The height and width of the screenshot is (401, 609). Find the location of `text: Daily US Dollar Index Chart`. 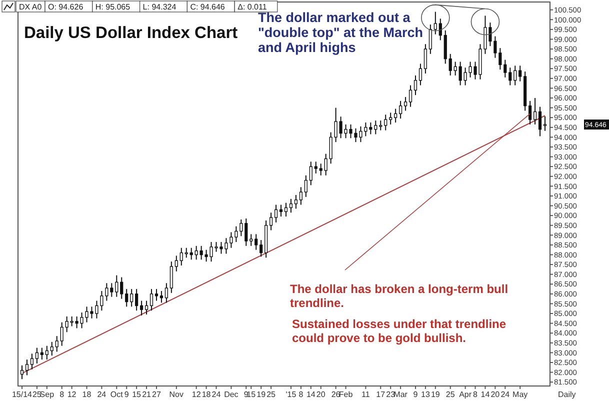

text: Daily US Dollar Index Chart is located at coordinates (131, 33).